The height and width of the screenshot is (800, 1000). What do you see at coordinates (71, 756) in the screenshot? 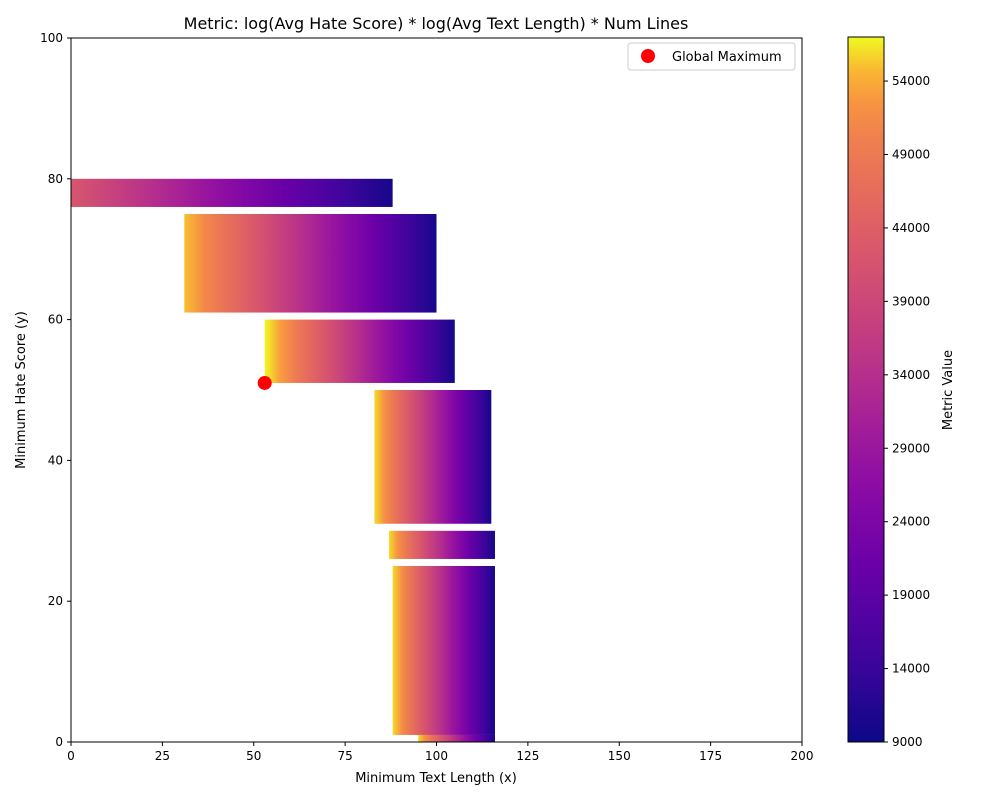
I see `x-tick-label: 0` at bounding box center [71, 756].